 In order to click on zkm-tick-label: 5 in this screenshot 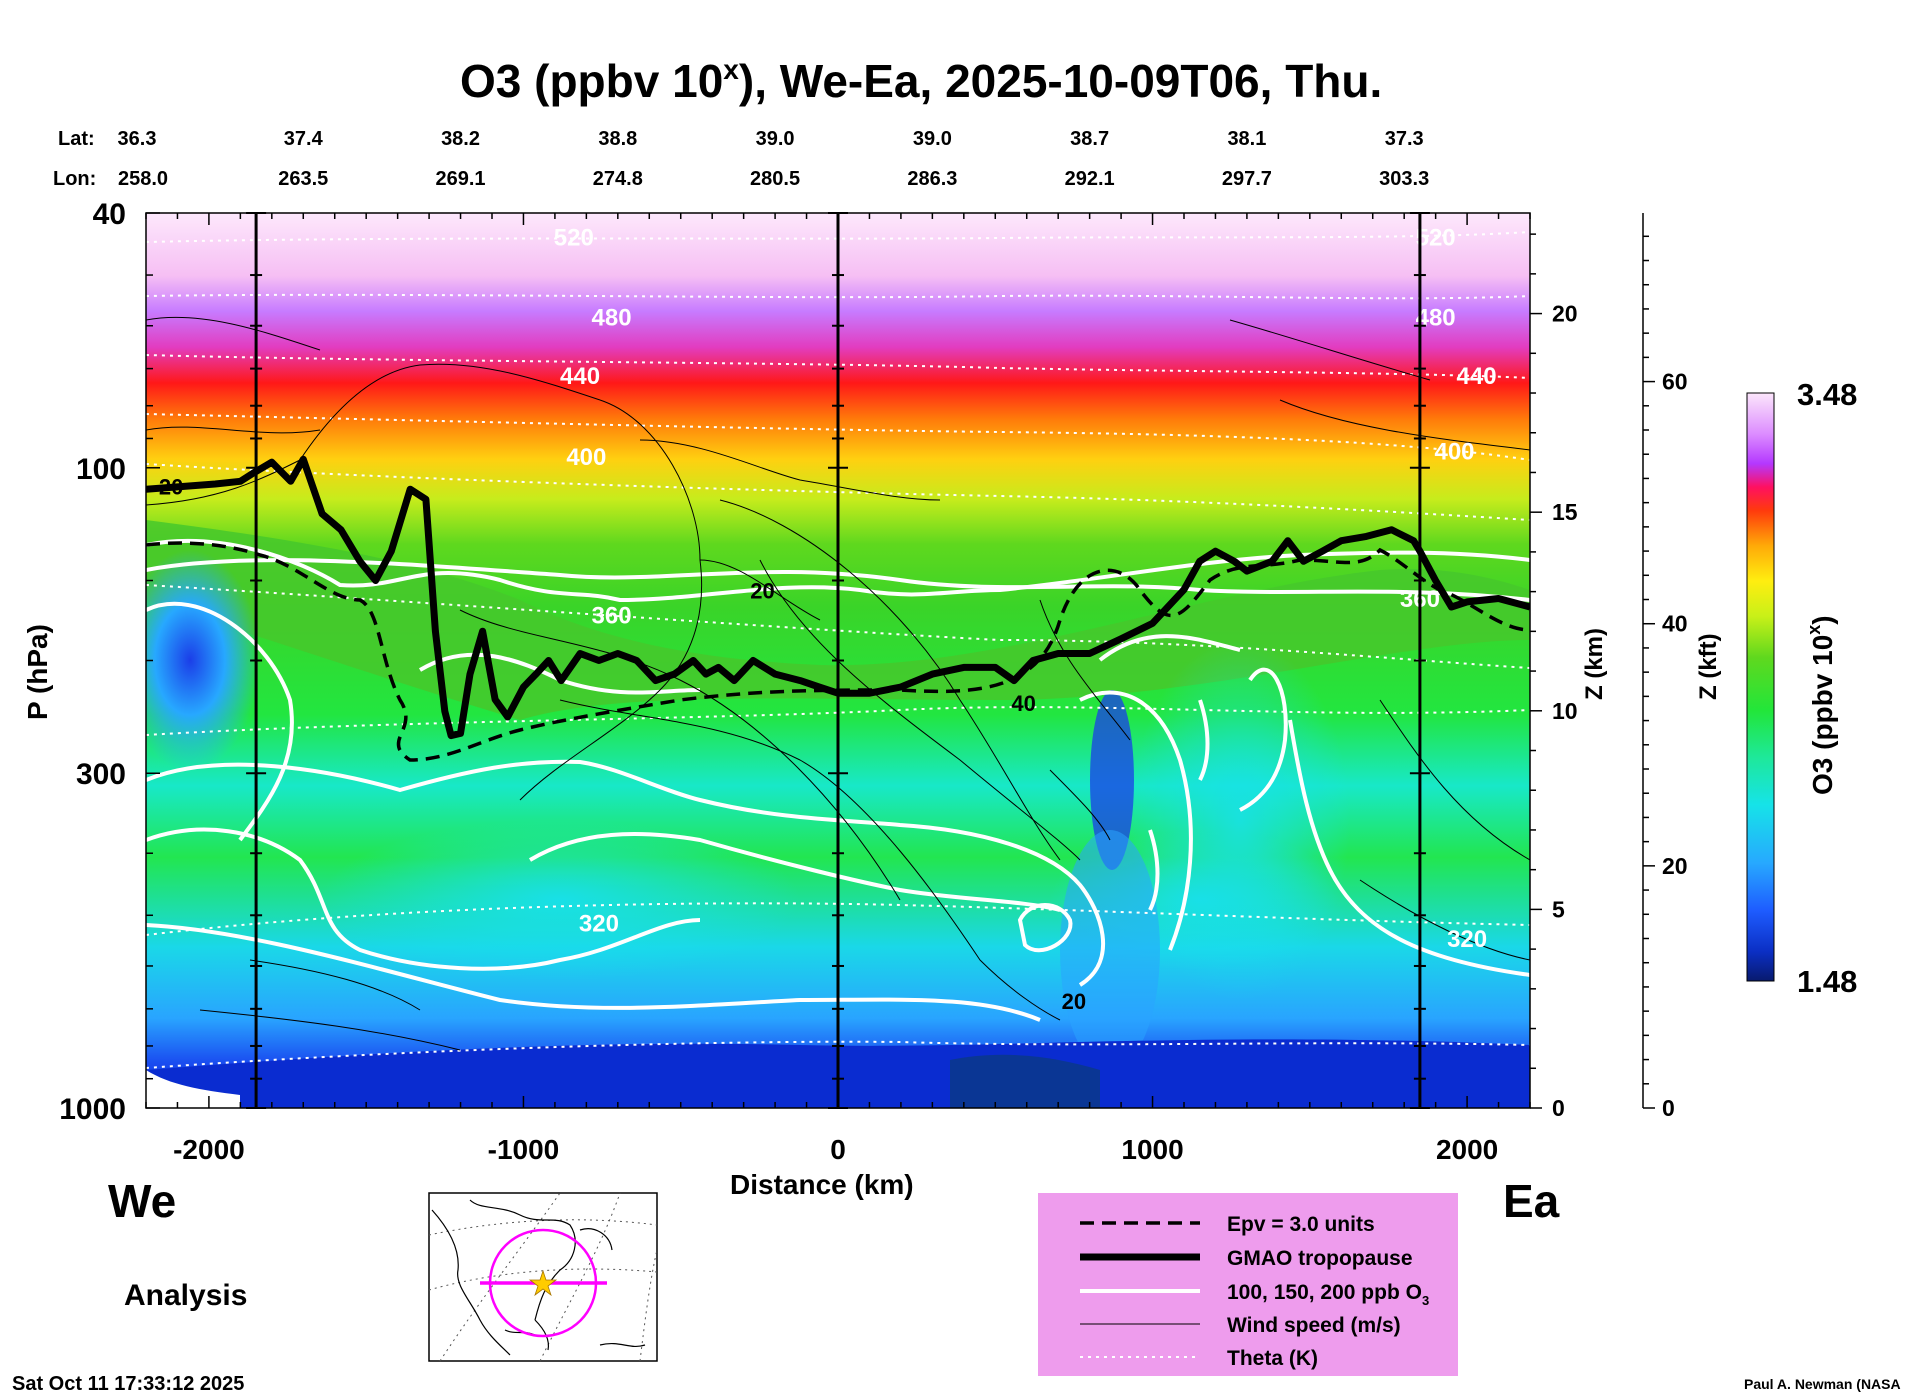, I will do `click(1558, 909)`.